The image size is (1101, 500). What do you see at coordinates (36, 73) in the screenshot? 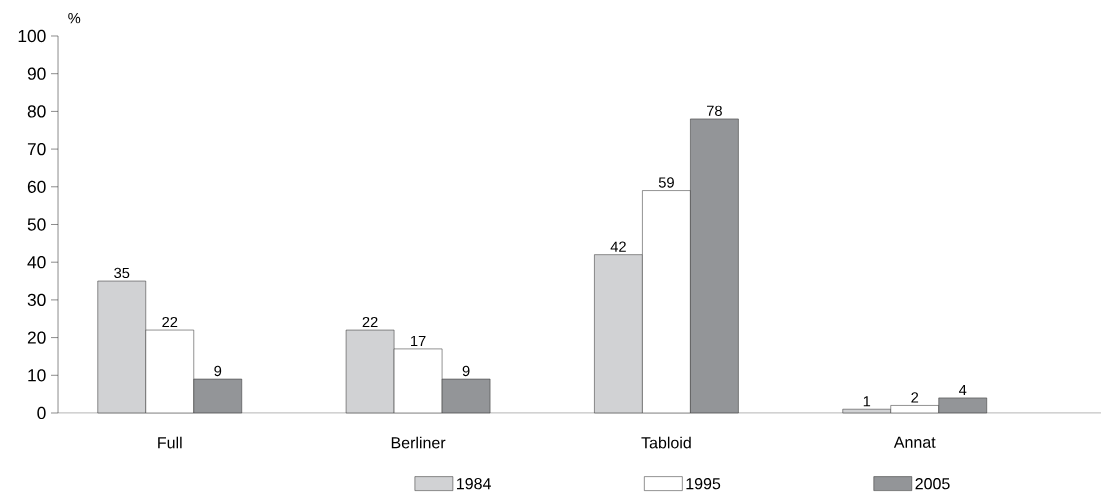
I see `y-tick-label: 90` at bounding box center [36, 73].